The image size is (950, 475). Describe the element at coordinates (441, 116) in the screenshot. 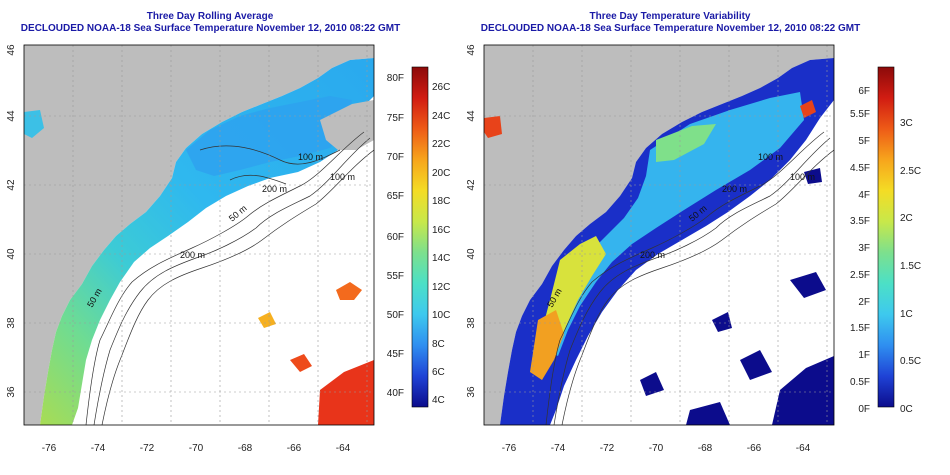

I see `colorbar-label: 24C` at that location.